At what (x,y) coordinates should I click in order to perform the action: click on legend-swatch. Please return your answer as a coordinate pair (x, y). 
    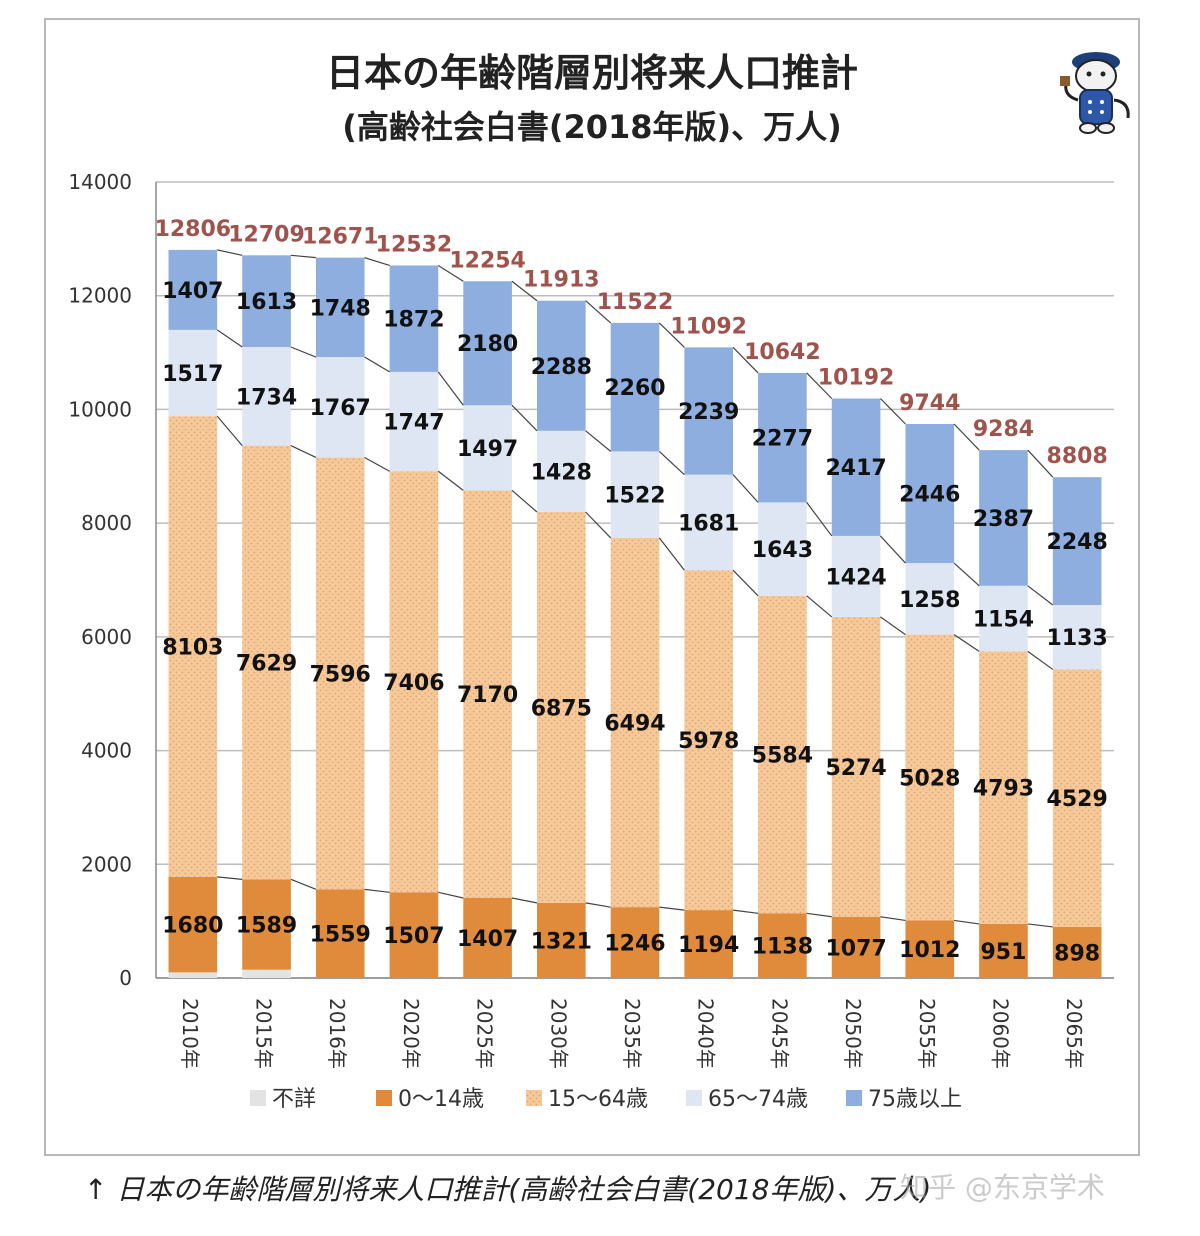
    Looking at the image, I should click on (854, 1098).